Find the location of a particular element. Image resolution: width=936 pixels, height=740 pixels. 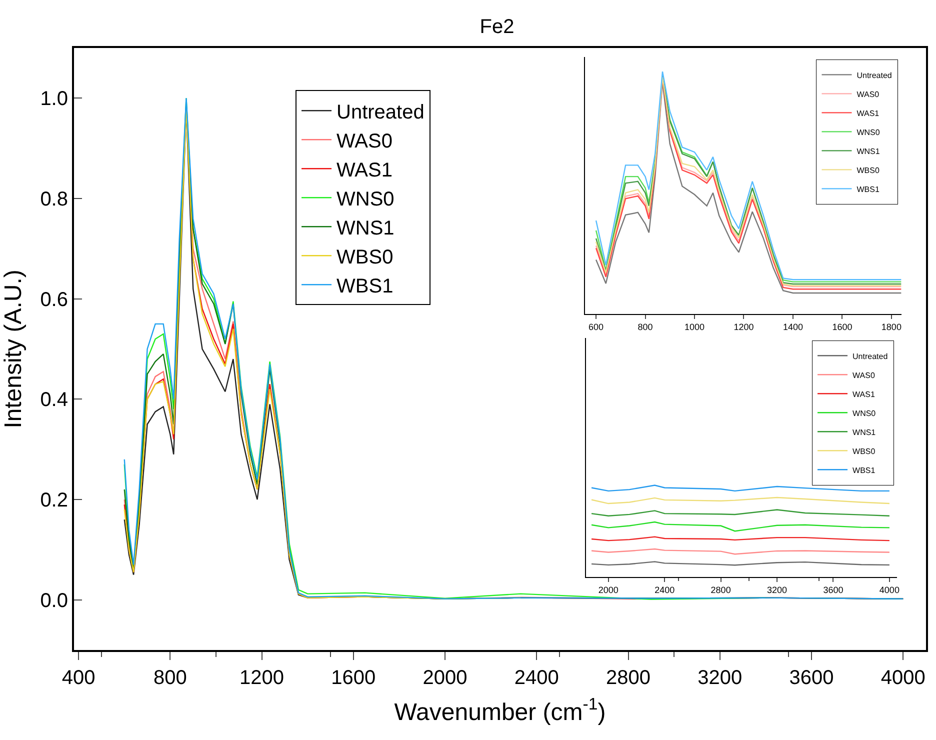

x-tick-label: 400 is located at coordinates (79, 678).